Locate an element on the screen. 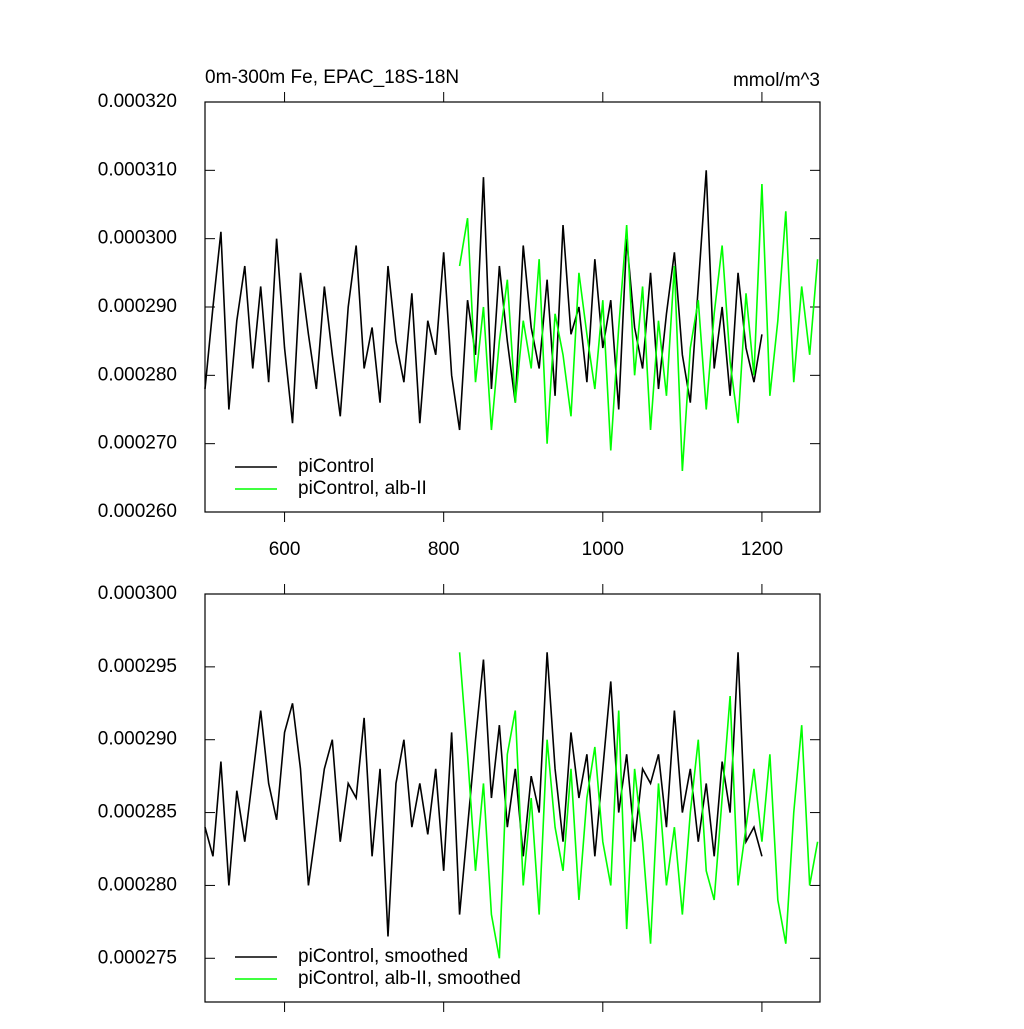 The image size is (1024, 1029). y-tick-label: 0.000310 is located at coordinates (137, 169).